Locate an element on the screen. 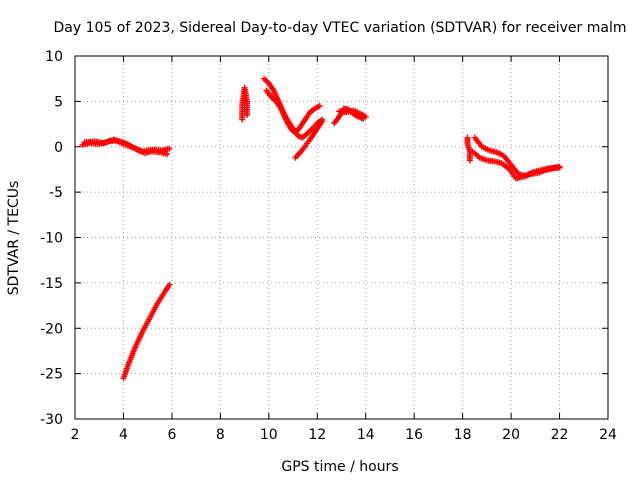  y-tick-label: -10 is located at coordinates (51, 239).